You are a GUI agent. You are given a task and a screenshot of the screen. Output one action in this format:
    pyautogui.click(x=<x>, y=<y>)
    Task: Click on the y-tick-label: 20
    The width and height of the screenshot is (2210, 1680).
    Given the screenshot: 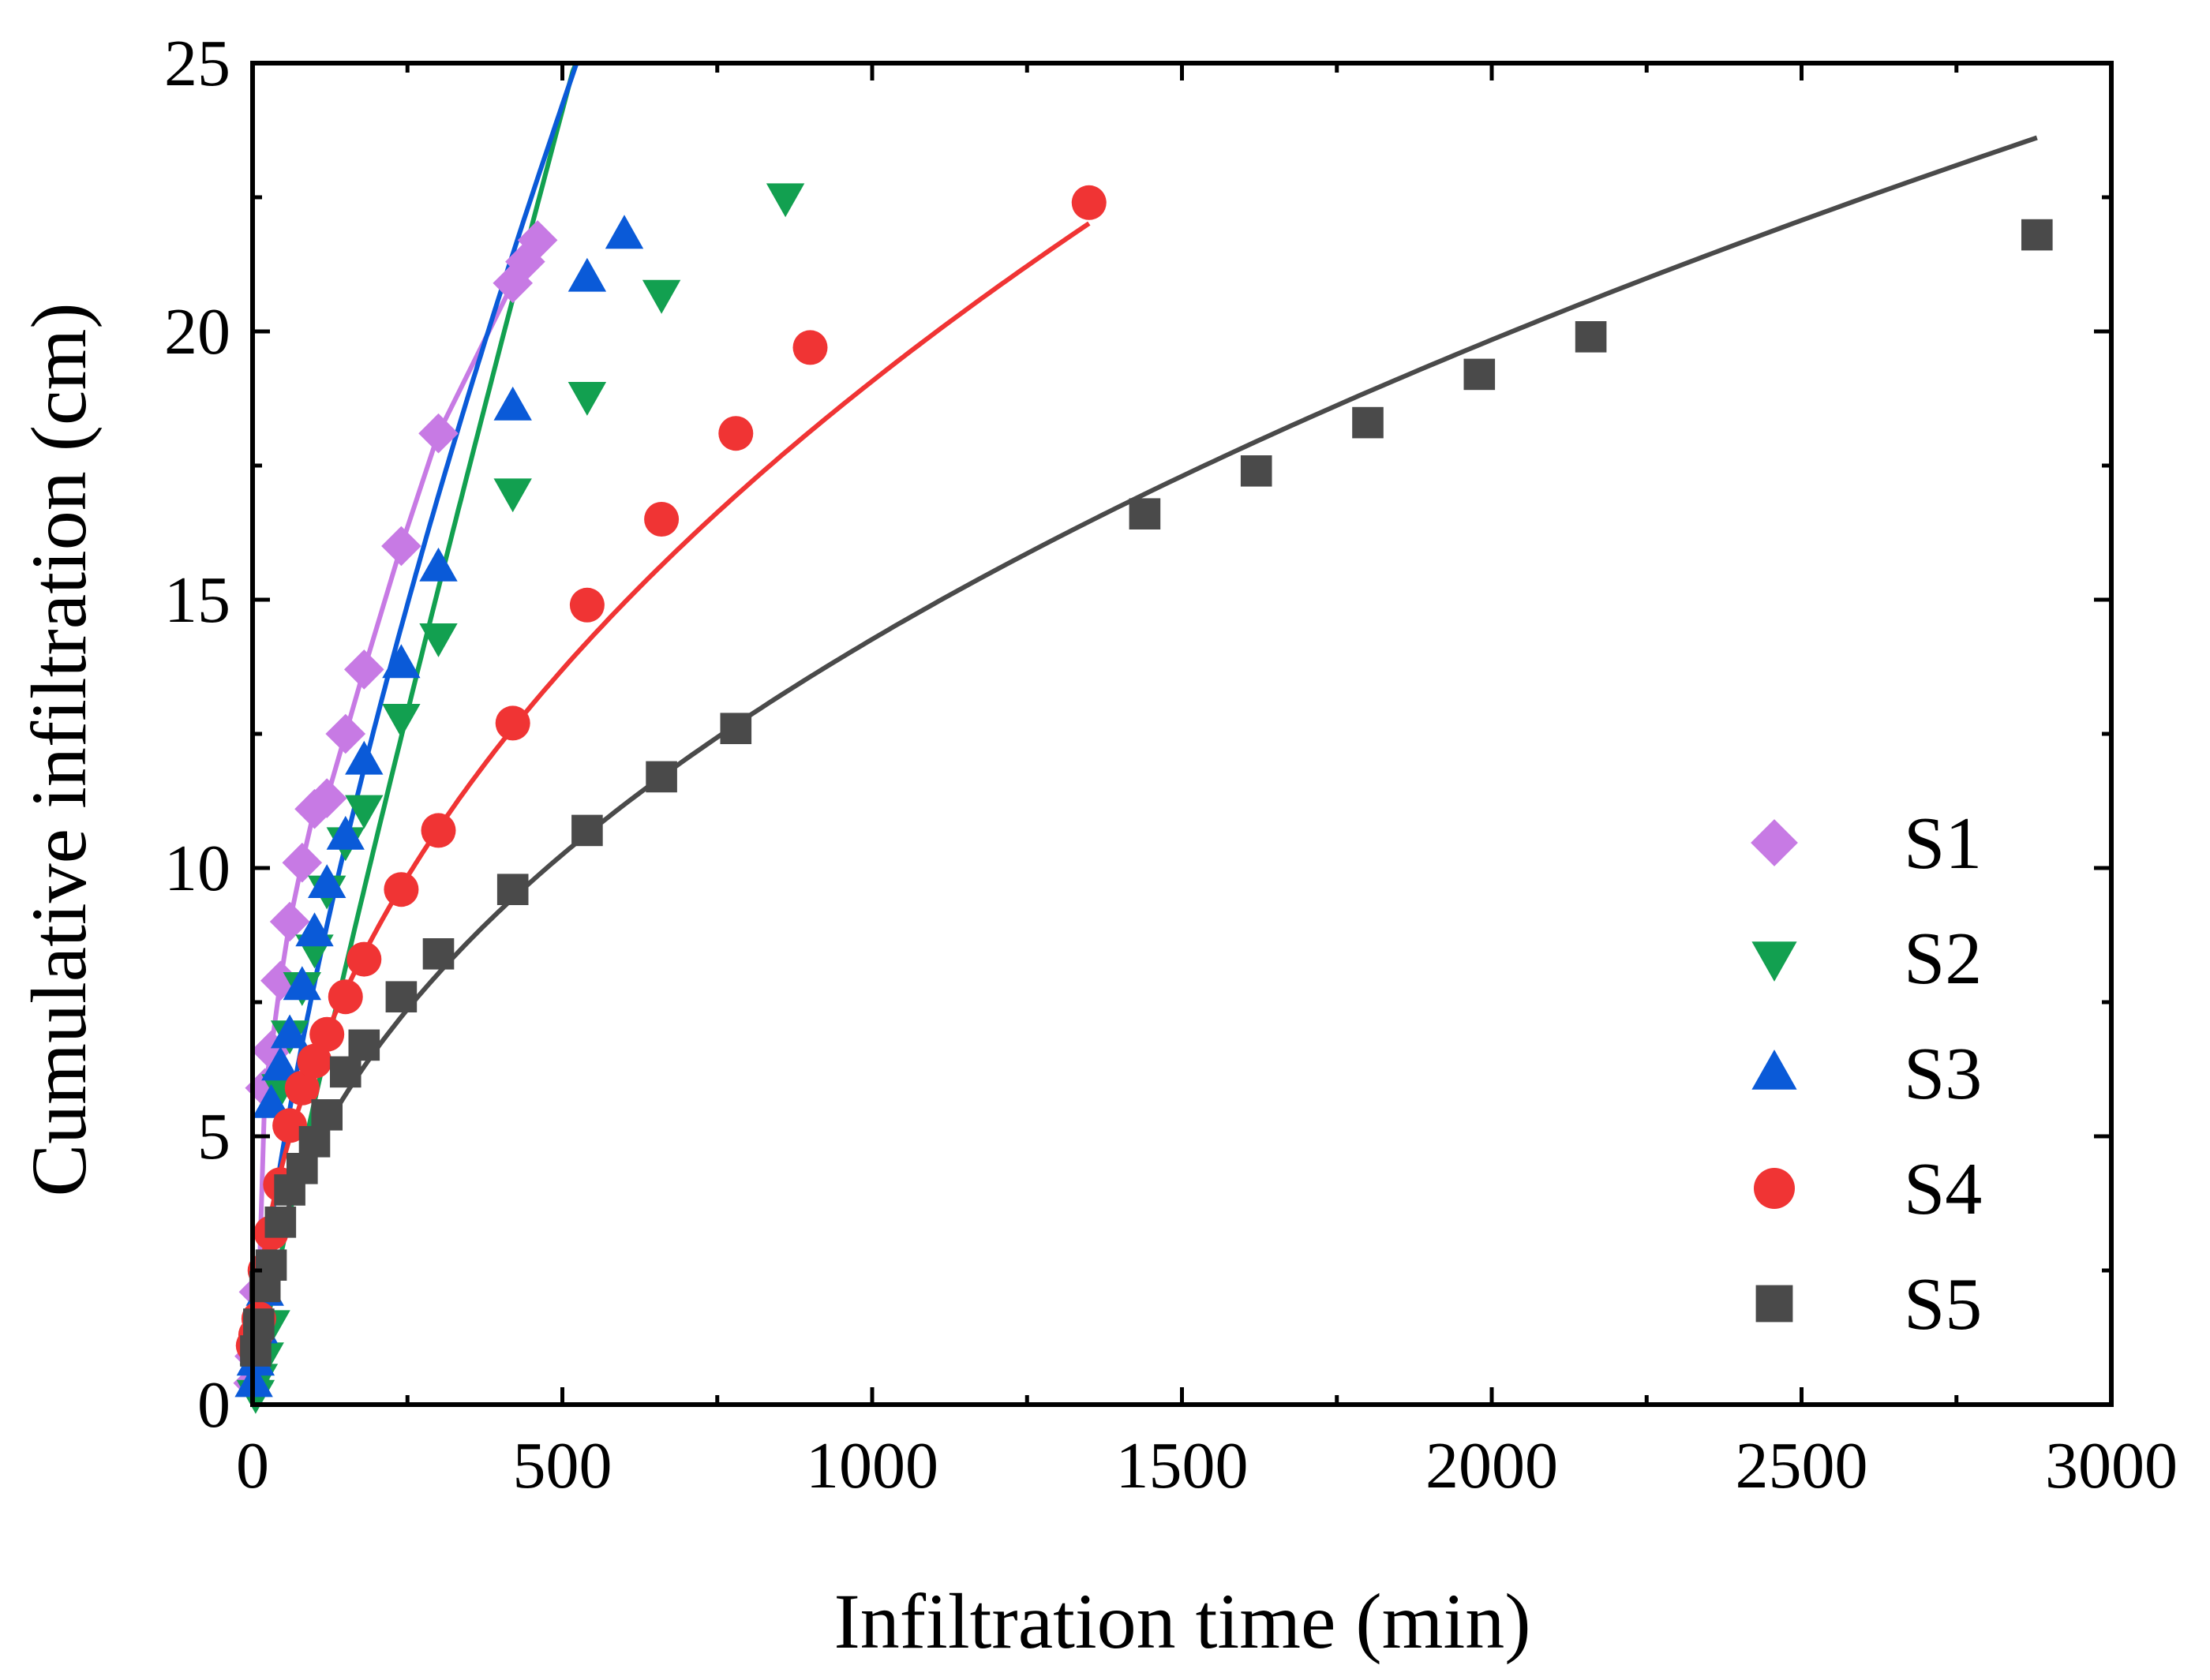 What is the action you would take?
    pyautogui.click(x=197, y=332)
    